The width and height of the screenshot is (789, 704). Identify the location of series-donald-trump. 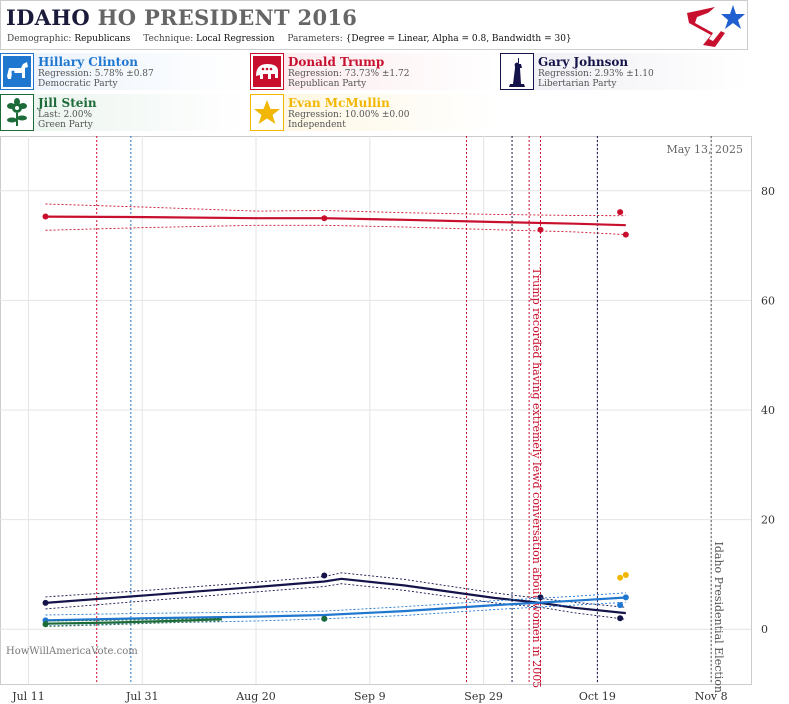
(335, 220).